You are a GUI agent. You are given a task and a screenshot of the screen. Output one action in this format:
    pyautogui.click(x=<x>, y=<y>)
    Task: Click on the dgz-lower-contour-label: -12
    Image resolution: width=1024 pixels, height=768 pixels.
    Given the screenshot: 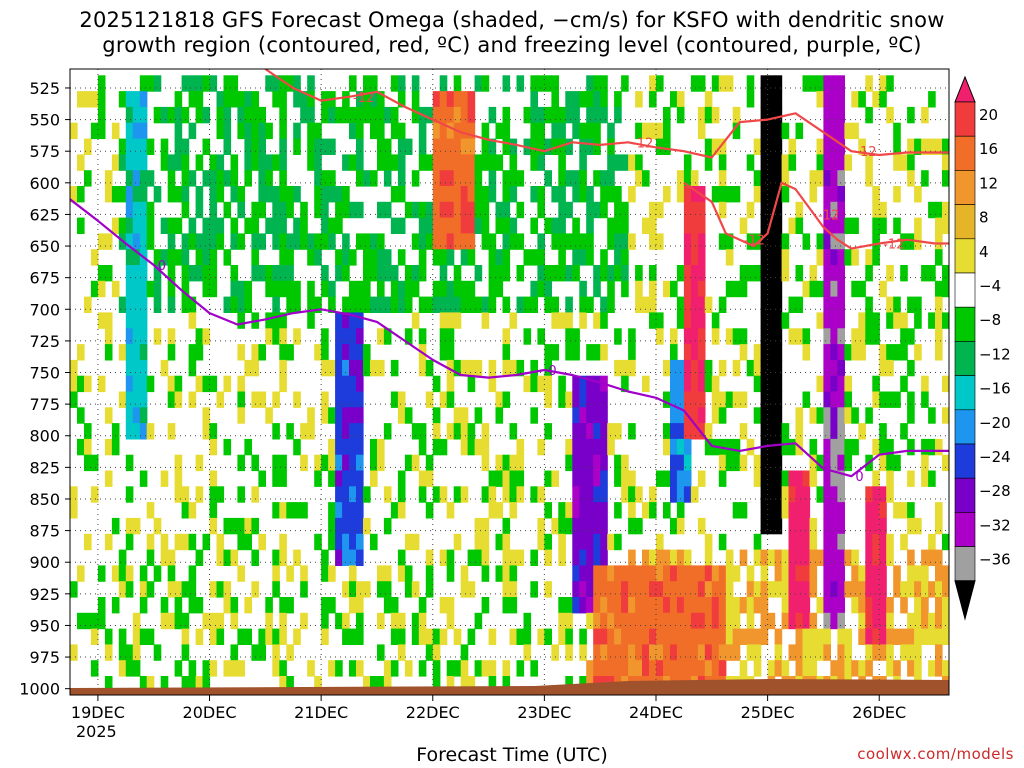 What is the action you would take?
    pyautogui.click(x=754, y=241)
    